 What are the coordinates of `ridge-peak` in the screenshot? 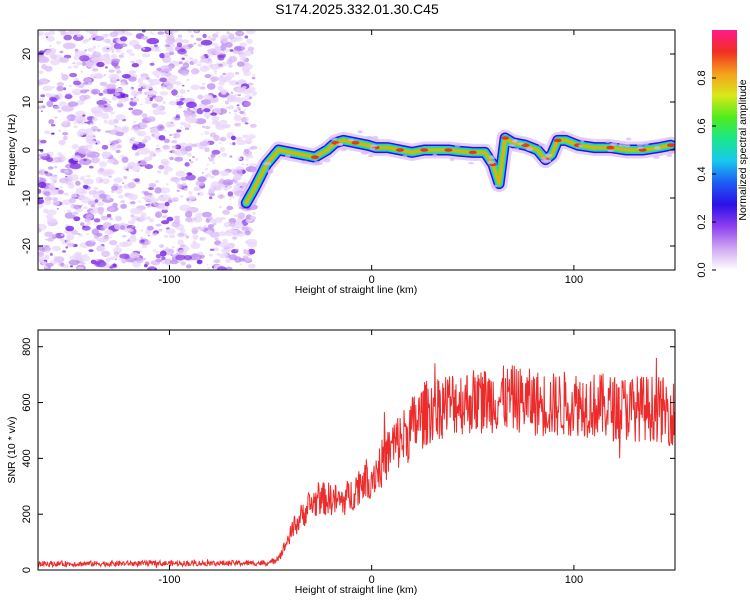 It's located at (424, 150).